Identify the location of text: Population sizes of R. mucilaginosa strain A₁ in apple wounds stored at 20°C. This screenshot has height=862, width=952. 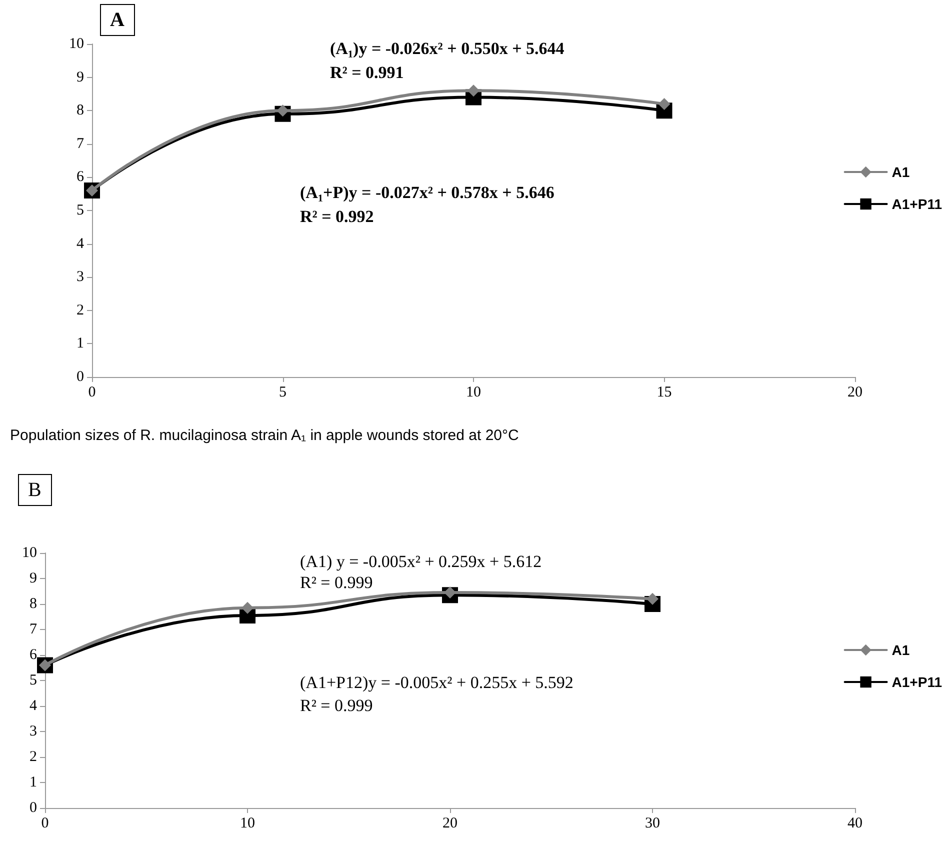
(265, 435).